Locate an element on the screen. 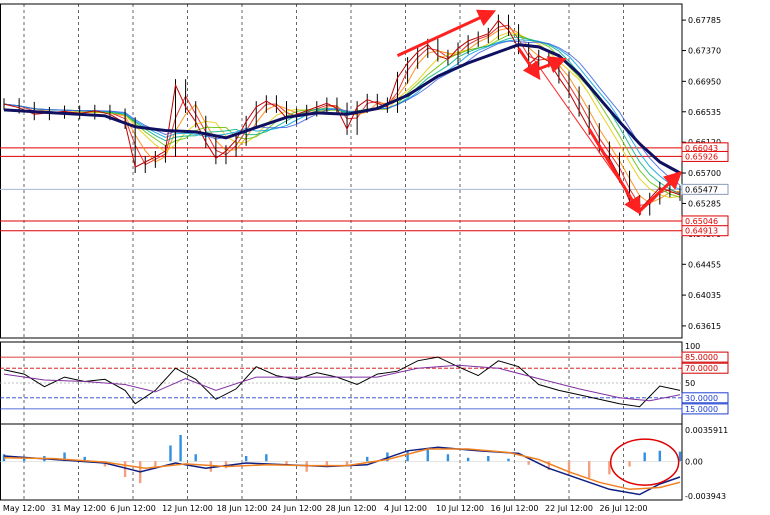 The width and height of the screenshot is (770, 515). x-tick-label: 31 May 12:00 is located at coordinates (78, 508).